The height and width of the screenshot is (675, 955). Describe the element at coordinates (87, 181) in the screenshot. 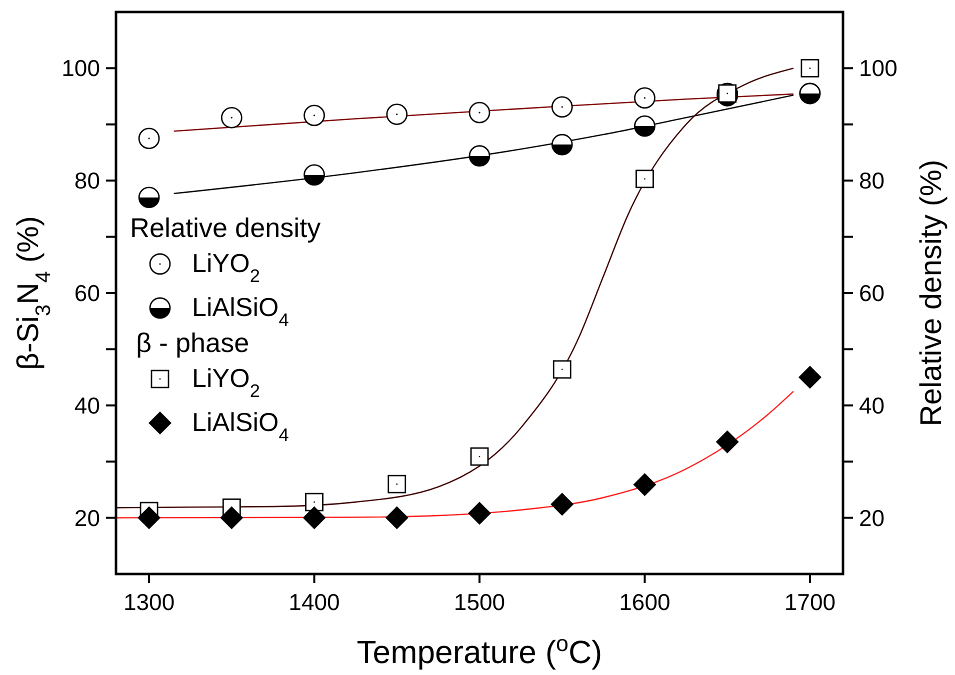

I see `y-tick-label: 80` at that location.